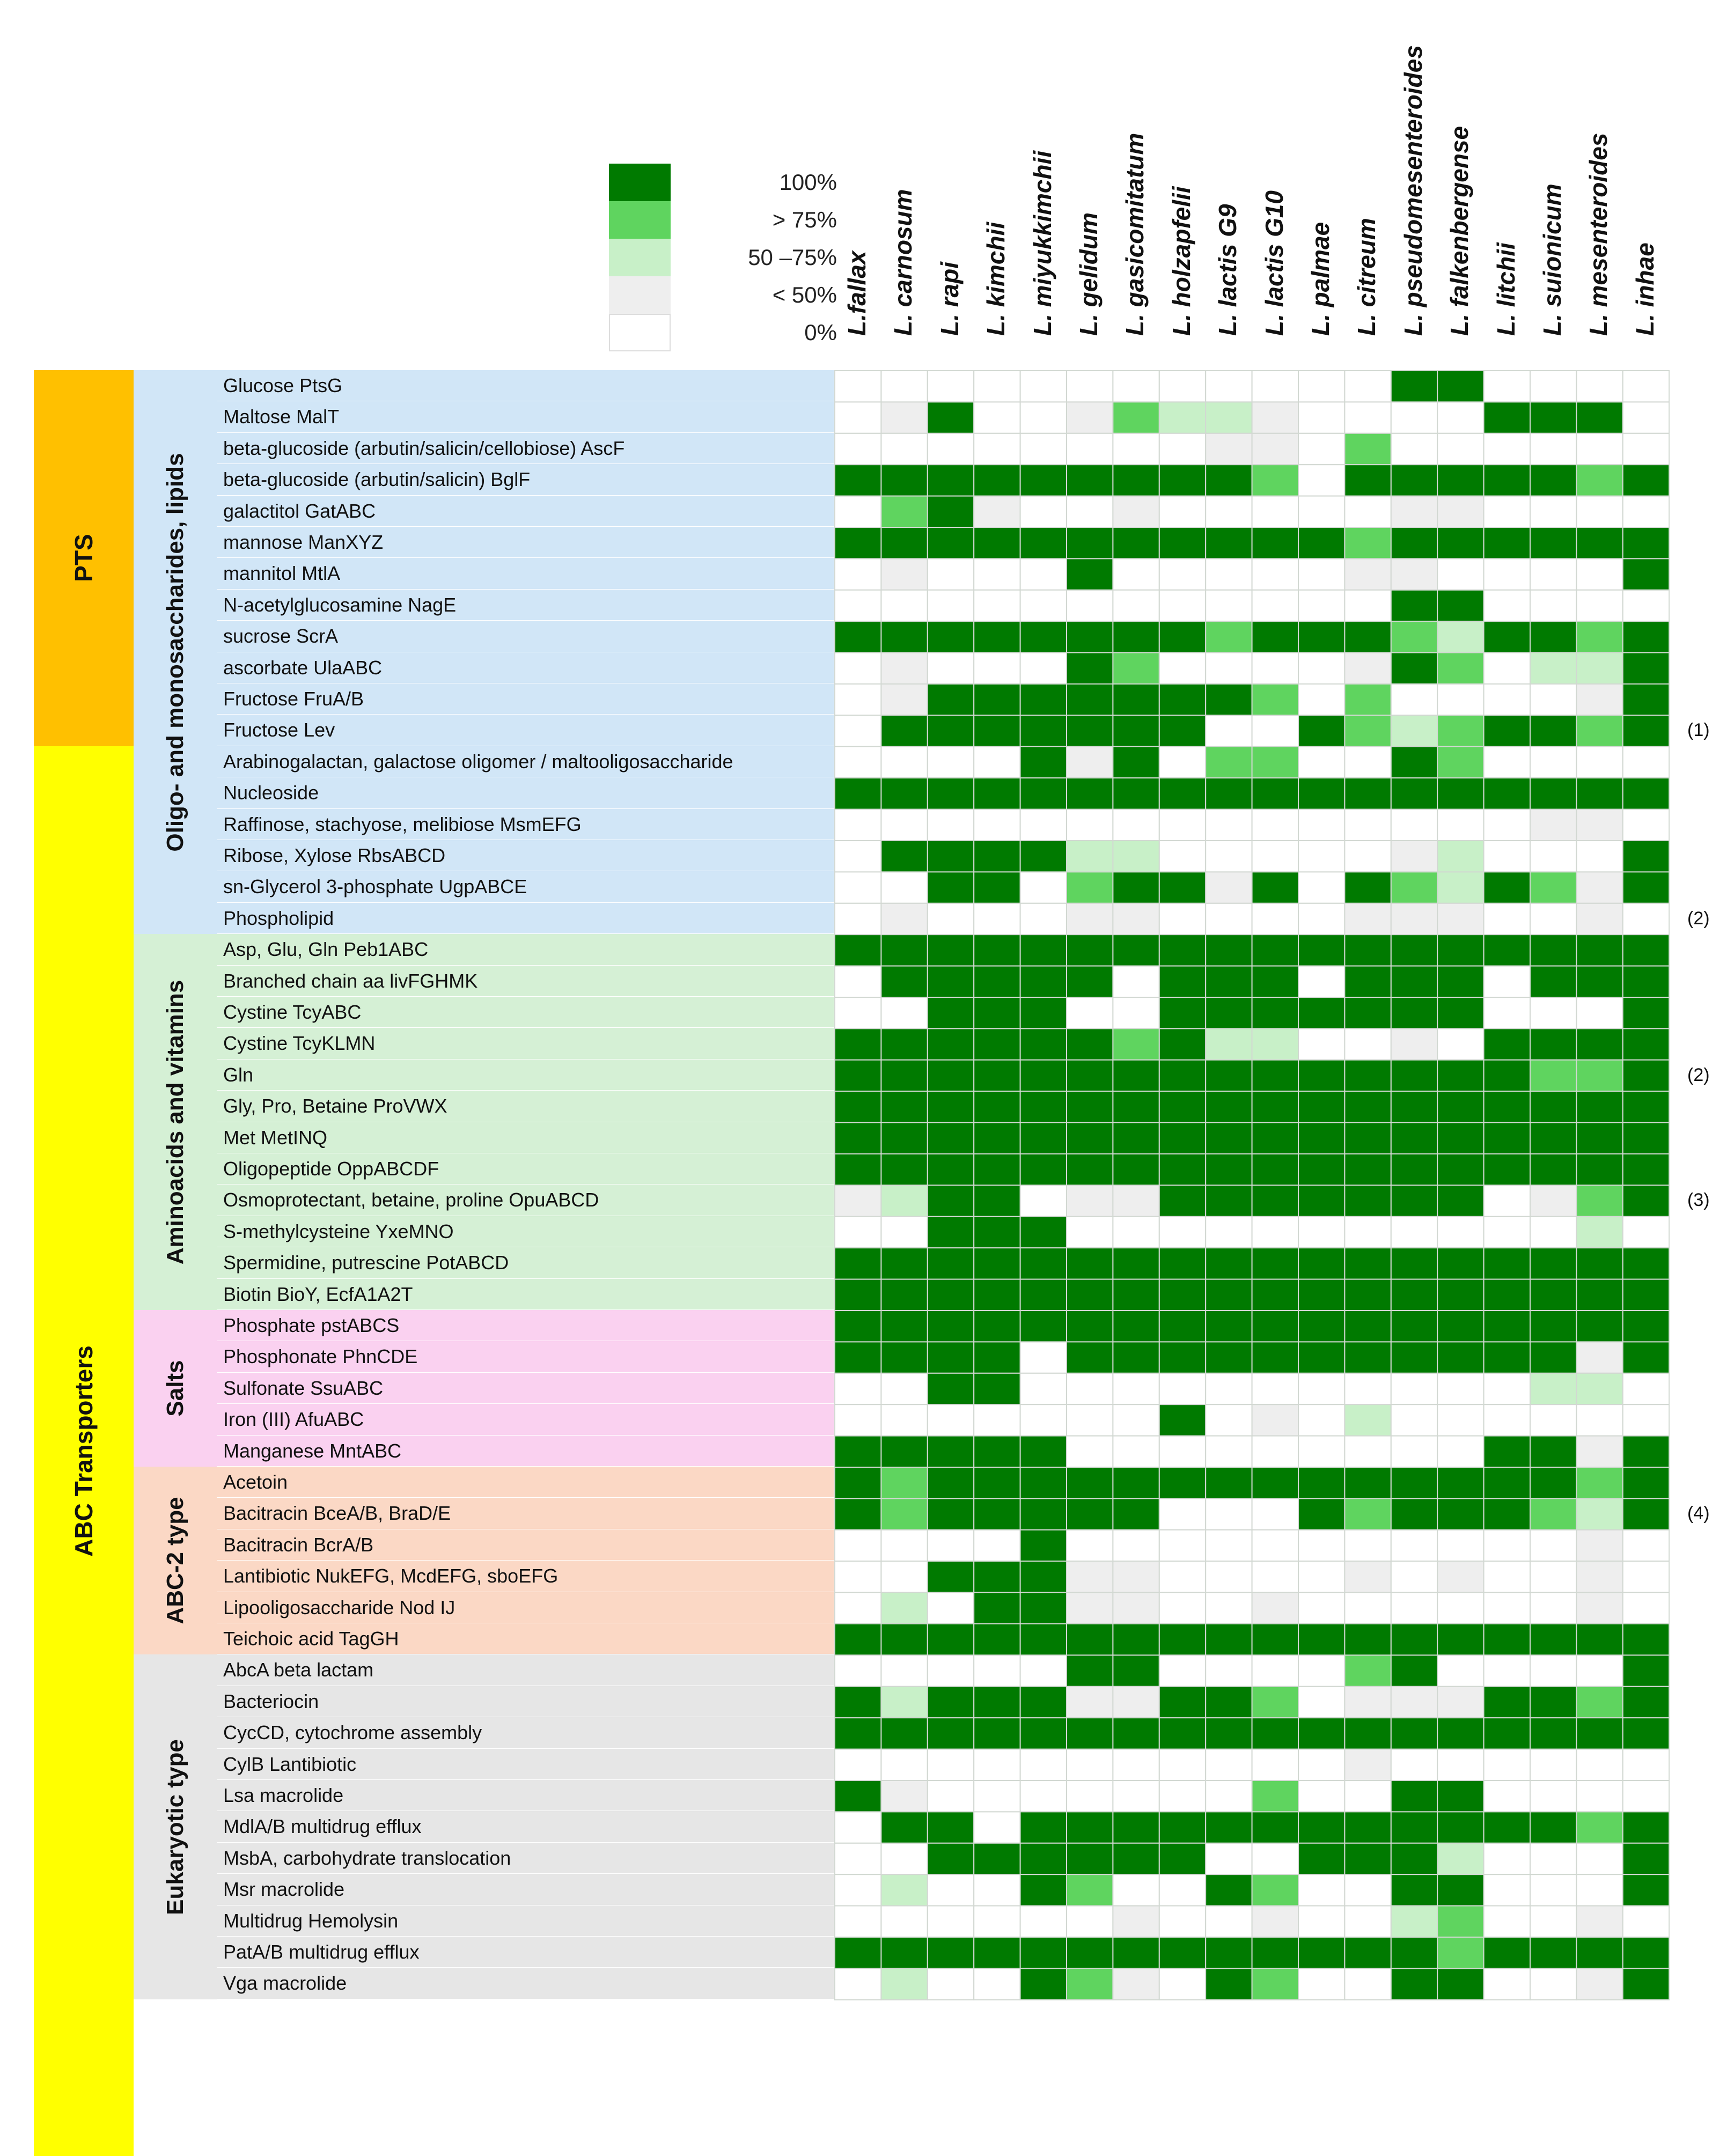  Describe the element at coordinates (525, 1952) in the screenshot. I see `row-label: PatA/B multidrug efflux` at that location.